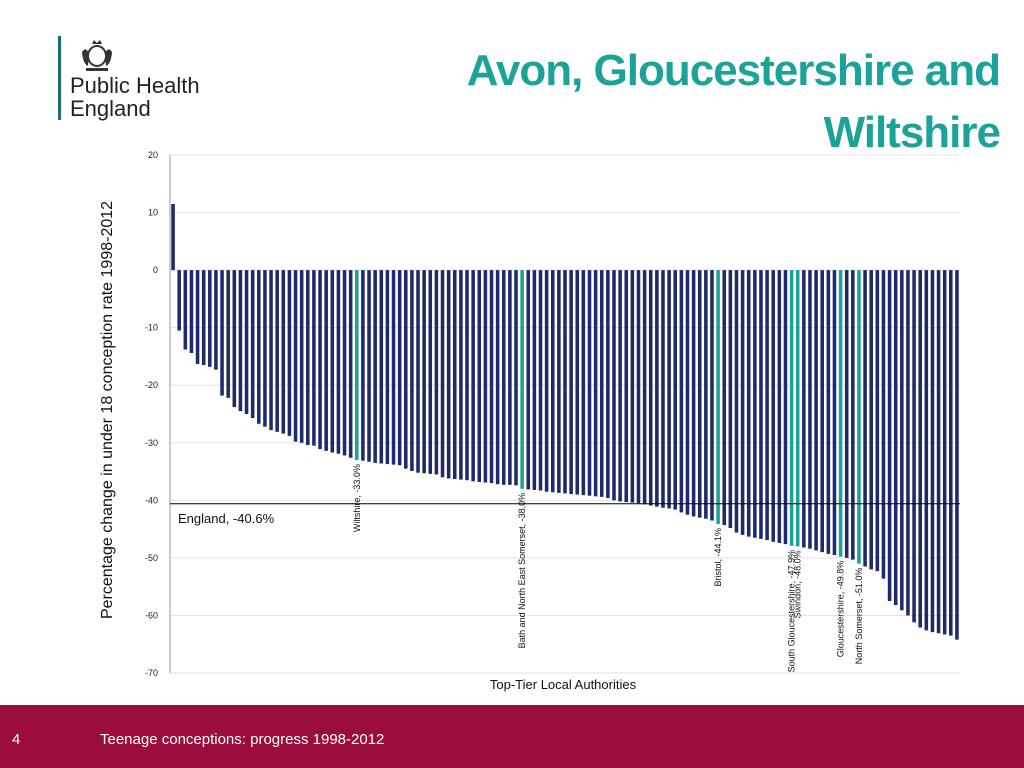 The height and width of the screenshot is (768, 1024). I want to click on highlight-label: Bristol, -44.1%, so click(718, 557).